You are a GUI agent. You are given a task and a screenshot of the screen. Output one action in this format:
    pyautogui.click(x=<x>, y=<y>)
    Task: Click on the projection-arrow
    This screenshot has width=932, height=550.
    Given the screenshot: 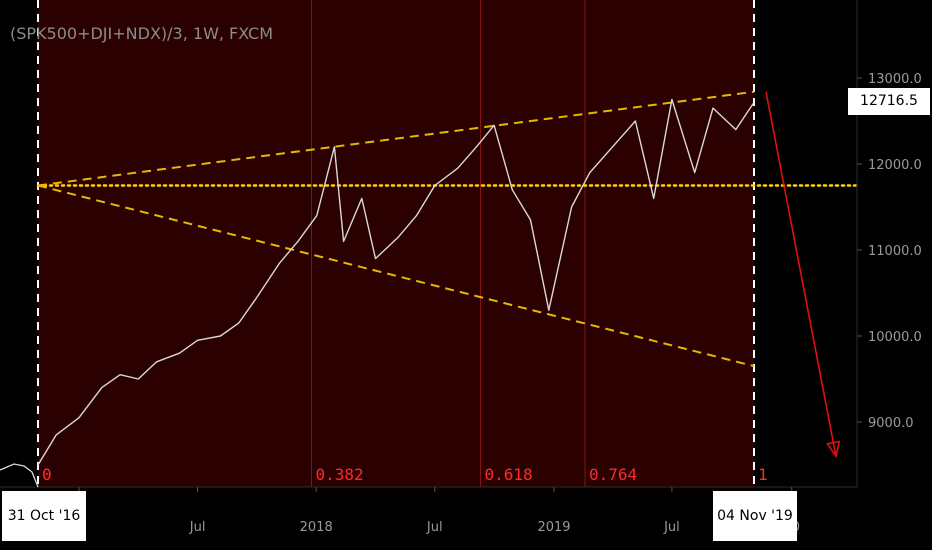 What is the action you would take?
    pyautogui.click(x=801, y=274)
    